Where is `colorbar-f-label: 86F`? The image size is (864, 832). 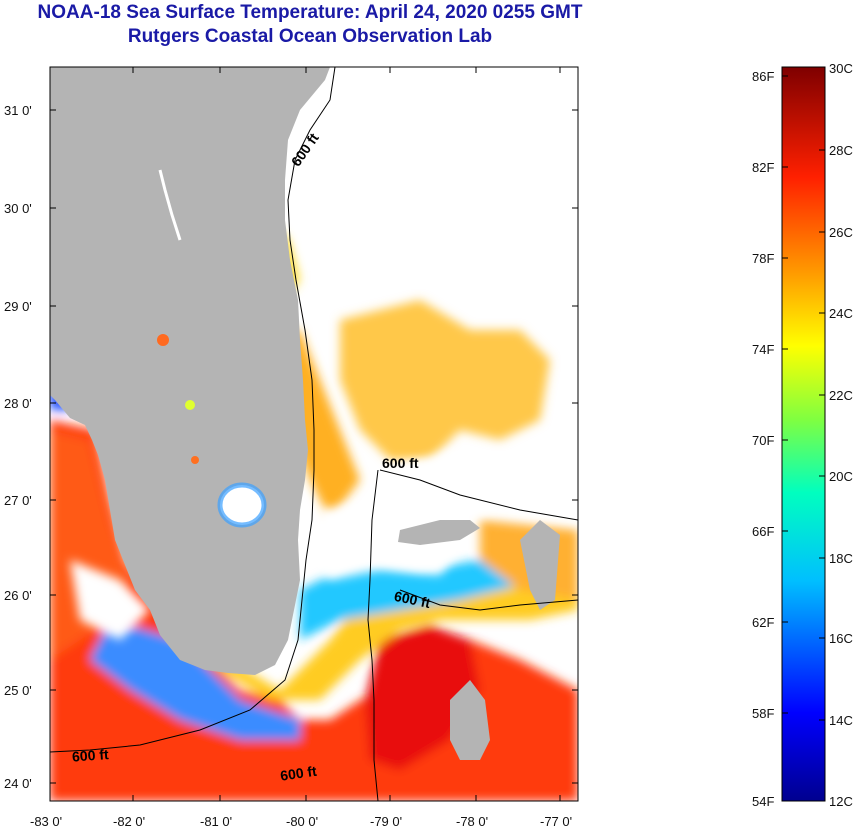
colorbar-f-label: 86F is located at coordinates (763, 76).